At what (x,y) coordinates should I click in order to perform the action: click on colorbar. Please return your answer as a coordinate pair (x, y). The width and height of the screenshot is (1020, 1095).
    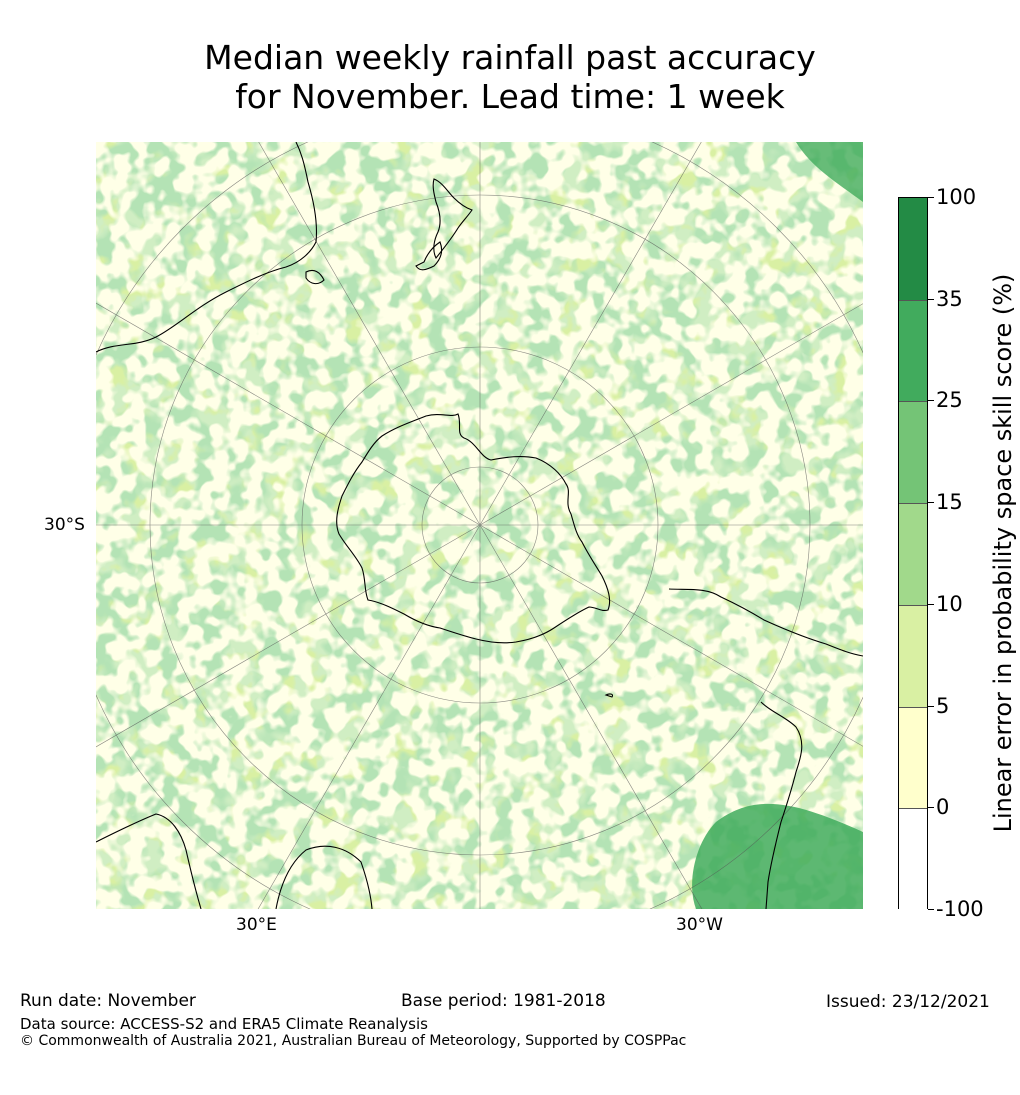
    Looking at the image, I should click on (913, 554).